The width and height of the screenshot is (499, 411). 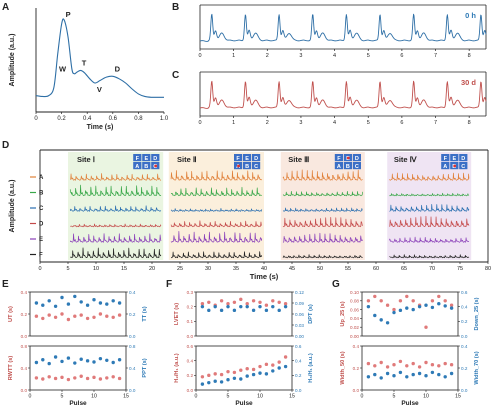 What do you see at coordinates (175, 7) in the screenshot?
I see `panel-letter-b: B` at bounding box center [175, 7].